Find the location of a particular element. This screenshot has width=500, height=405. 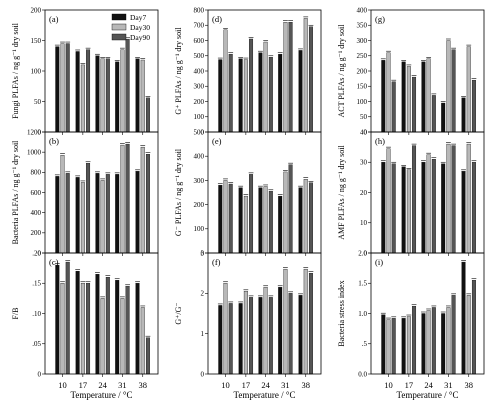

y-tick-label: 20 is located at coordinates (364, 193).